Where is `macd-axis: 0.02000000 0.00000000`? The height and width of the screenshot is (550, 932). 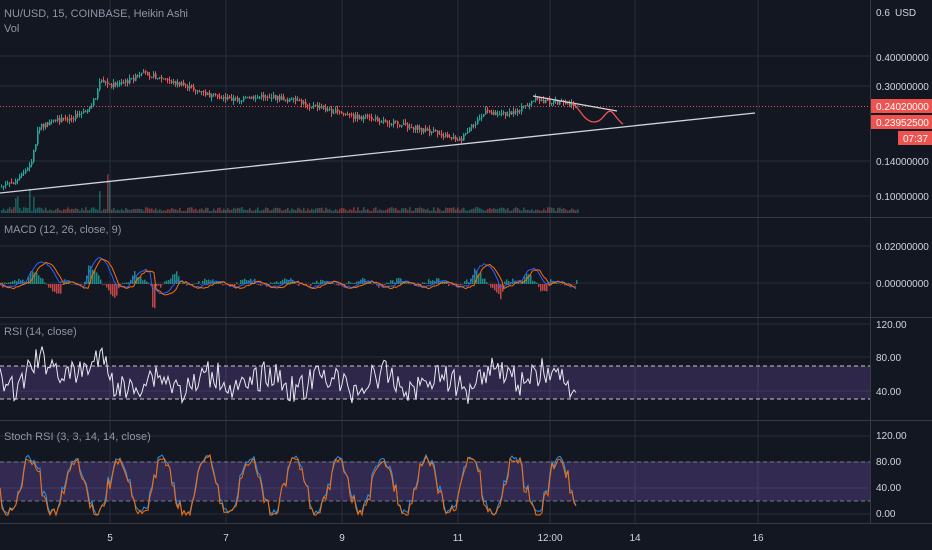 macd-axis: 0.02000000 0.00000000 is located at coordinates (902, 266).